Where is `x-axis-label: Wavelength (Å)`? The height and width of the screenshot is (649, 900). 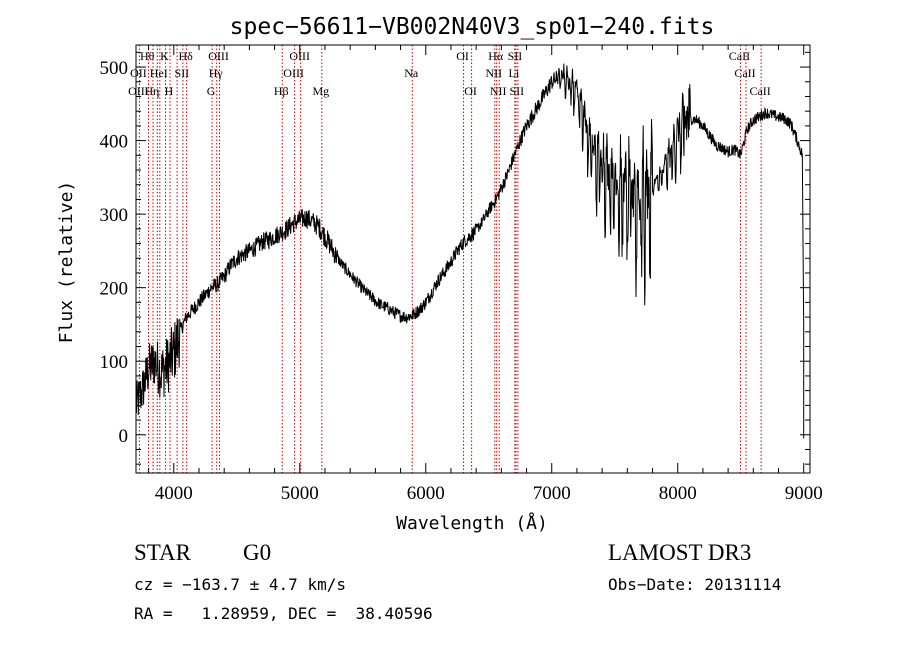 x-axis-label: Wavelength (Å) is located at coordinates (472, 523).